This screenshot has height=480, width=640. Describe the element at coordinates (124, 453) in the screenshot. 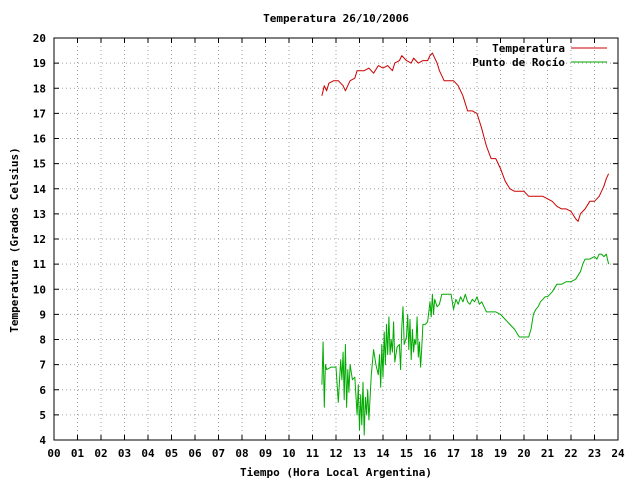

I see `x-tick-label: 03` at that location.